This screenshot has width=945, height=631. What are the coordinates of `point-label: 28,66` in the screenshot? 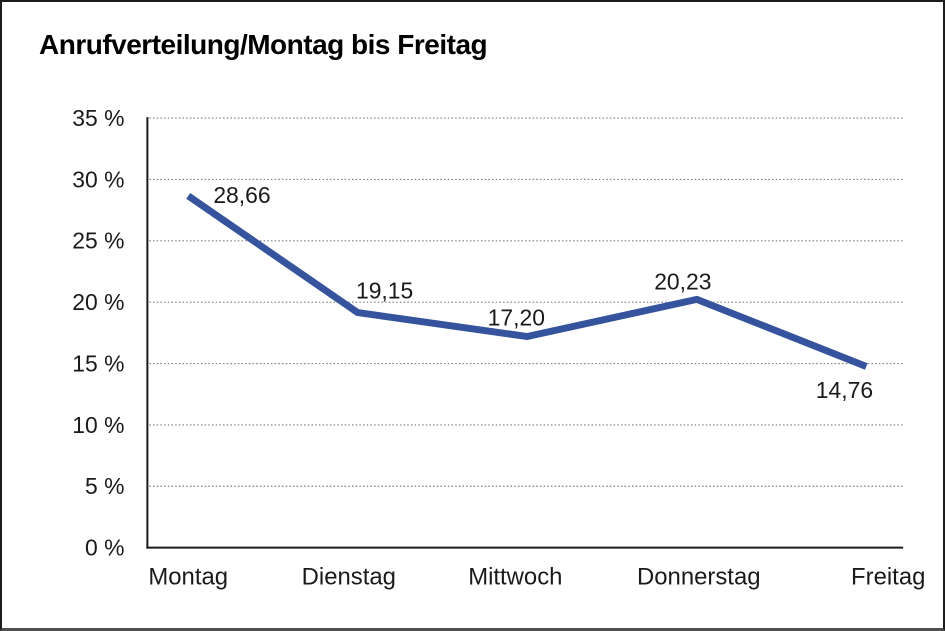 It's located at (241, 195).